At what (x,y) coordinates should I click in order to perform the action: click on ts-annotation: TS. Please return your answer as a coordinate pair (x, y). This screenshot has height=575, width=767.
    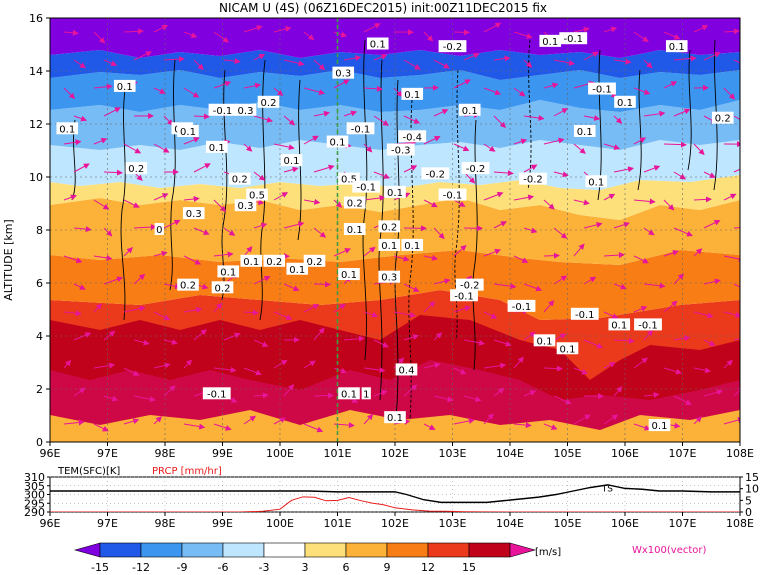
    Looking at the image, I should click on (607, 490).